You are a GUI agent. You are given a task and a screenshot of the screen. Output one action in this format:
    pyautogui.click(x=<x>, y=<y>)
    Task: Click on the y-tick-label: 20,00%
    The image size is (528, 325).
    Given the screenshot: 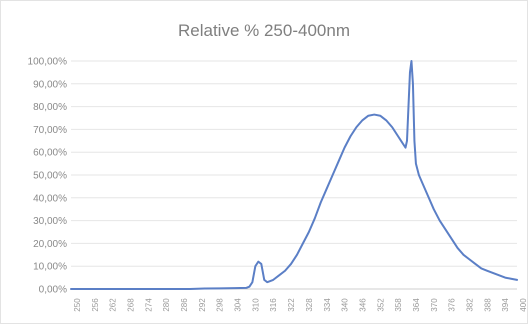 What is the action you would take?
    pyautogui.click(x=50, y=244)
    